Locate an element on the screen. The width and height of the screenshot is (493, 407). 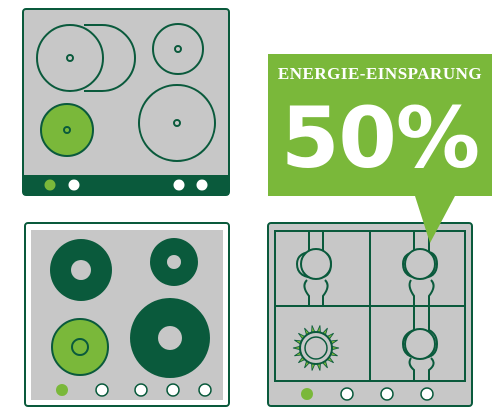
hotplate-front-left-active is located at coordinates (80, 347).